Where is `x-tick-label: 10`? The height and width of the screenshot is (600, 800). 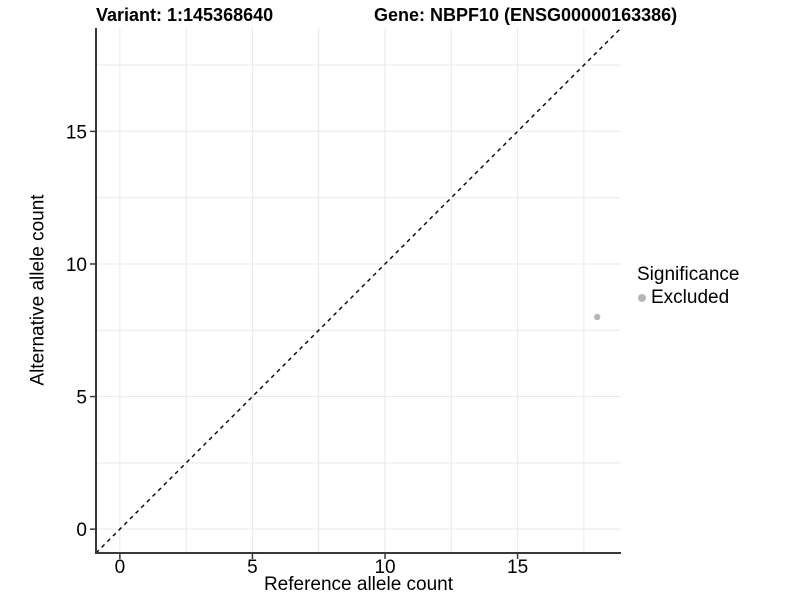 x-tick-label: 10 is located at coordinates (384, 567).